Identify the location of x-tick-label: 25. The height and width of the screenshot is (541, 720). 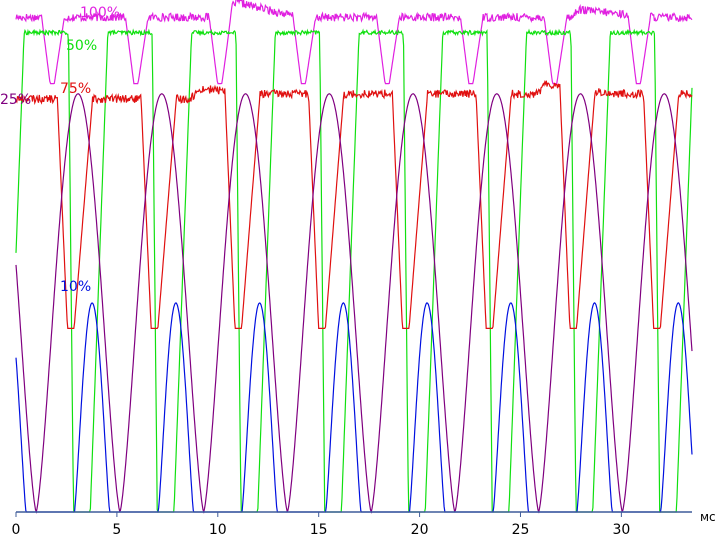
(521, 530).